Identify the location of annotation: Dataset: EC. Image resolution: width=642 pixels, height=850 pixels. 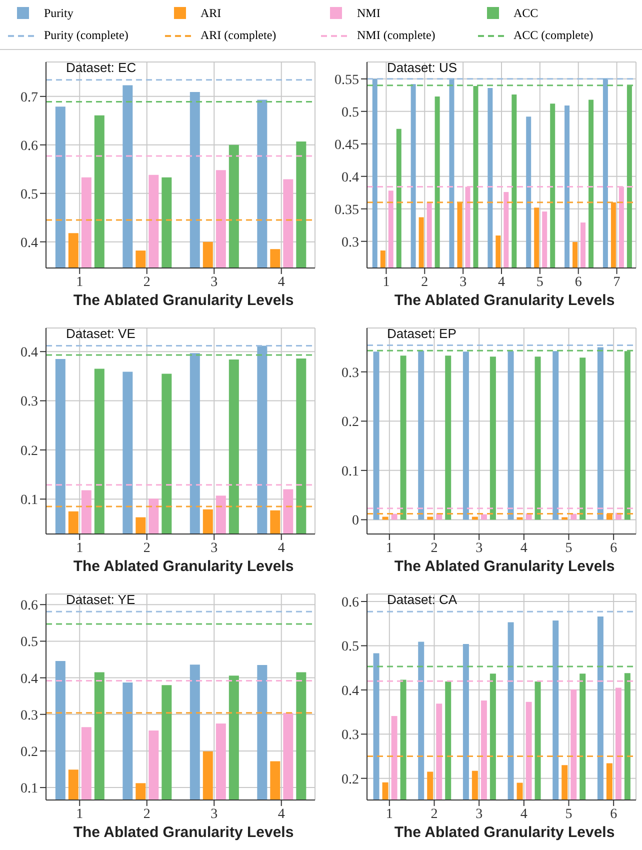
(101, 67).